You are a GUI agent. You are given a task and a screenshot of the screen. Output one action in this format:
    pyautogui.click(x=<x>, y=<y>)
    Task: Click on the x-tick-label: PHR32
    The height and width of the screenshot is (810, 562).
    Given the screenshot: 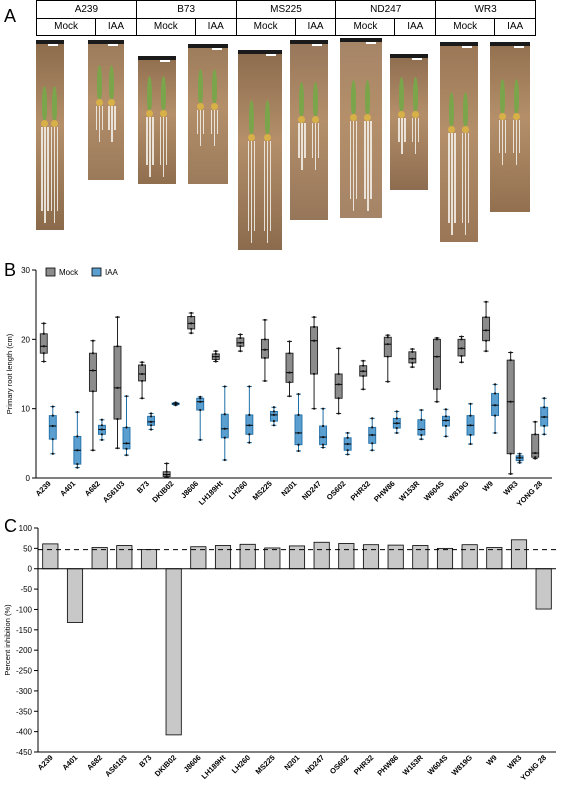 What is the action you would take?
    pyautogui.click(x=363, y=764)
    